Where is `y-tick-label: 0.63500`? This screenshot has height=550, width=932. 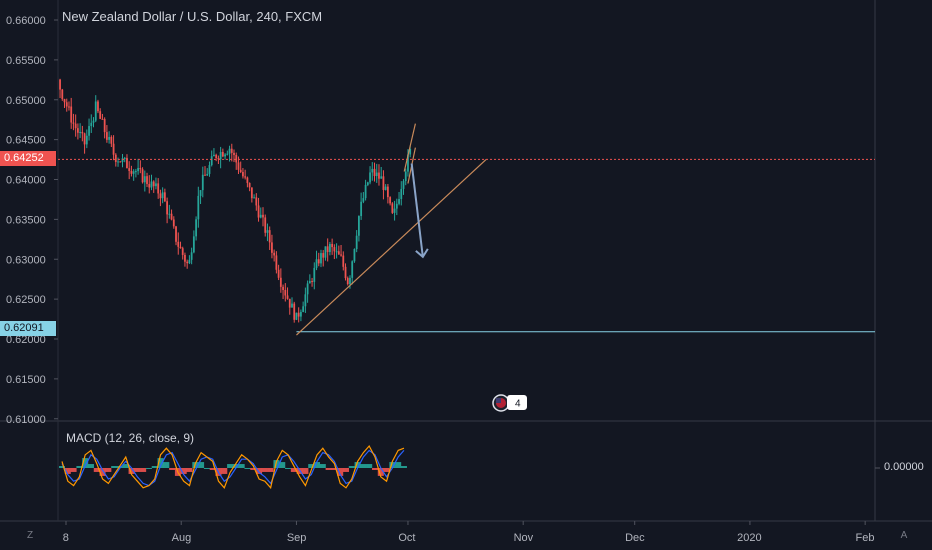
y-tick-label: 0.63500 is located at coordinates (26, 220).